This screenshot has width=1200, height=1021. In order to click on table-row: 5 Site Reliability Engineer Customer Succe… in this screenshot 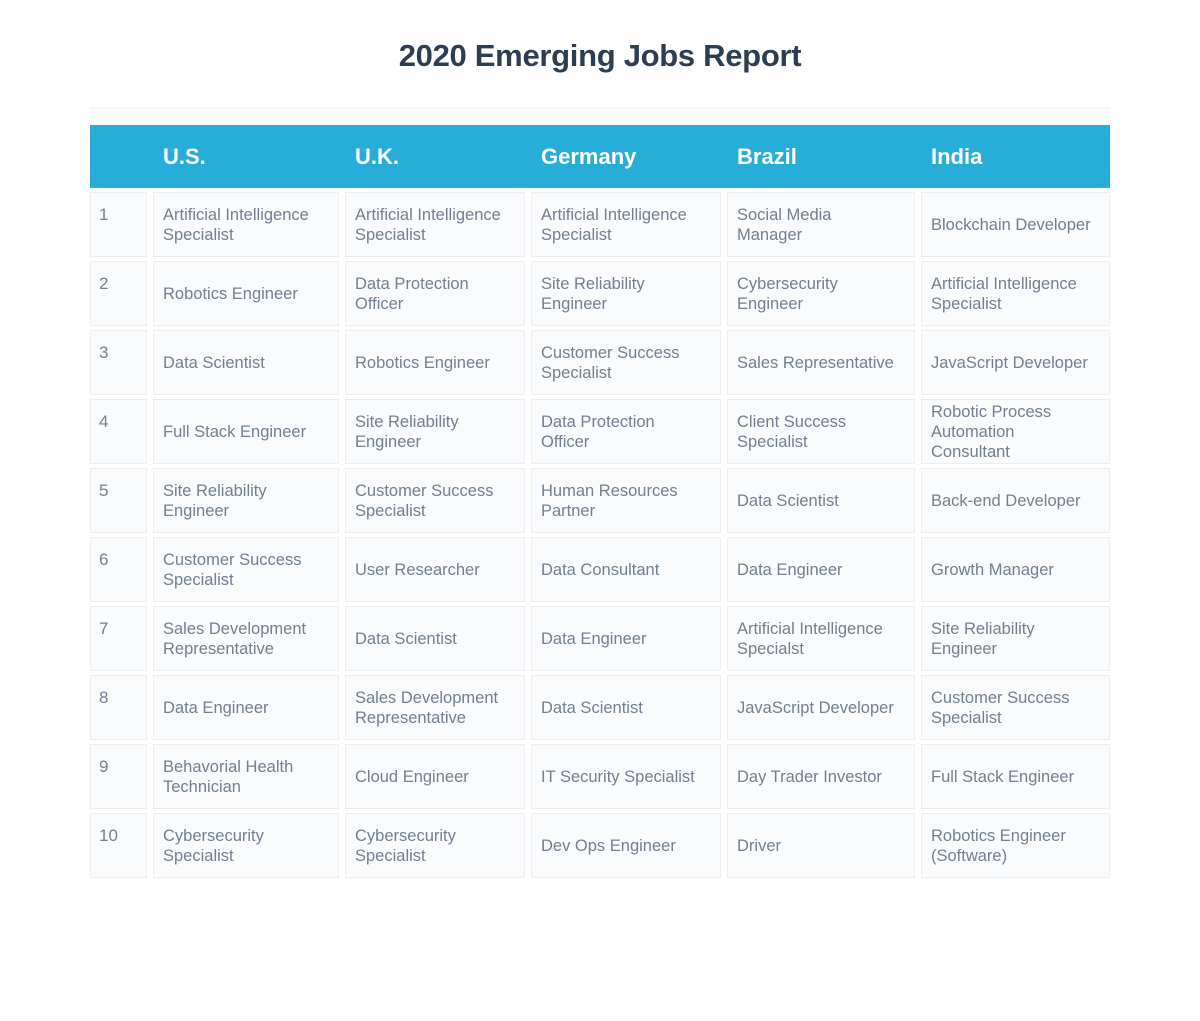, I will do `click(600, 500)`.